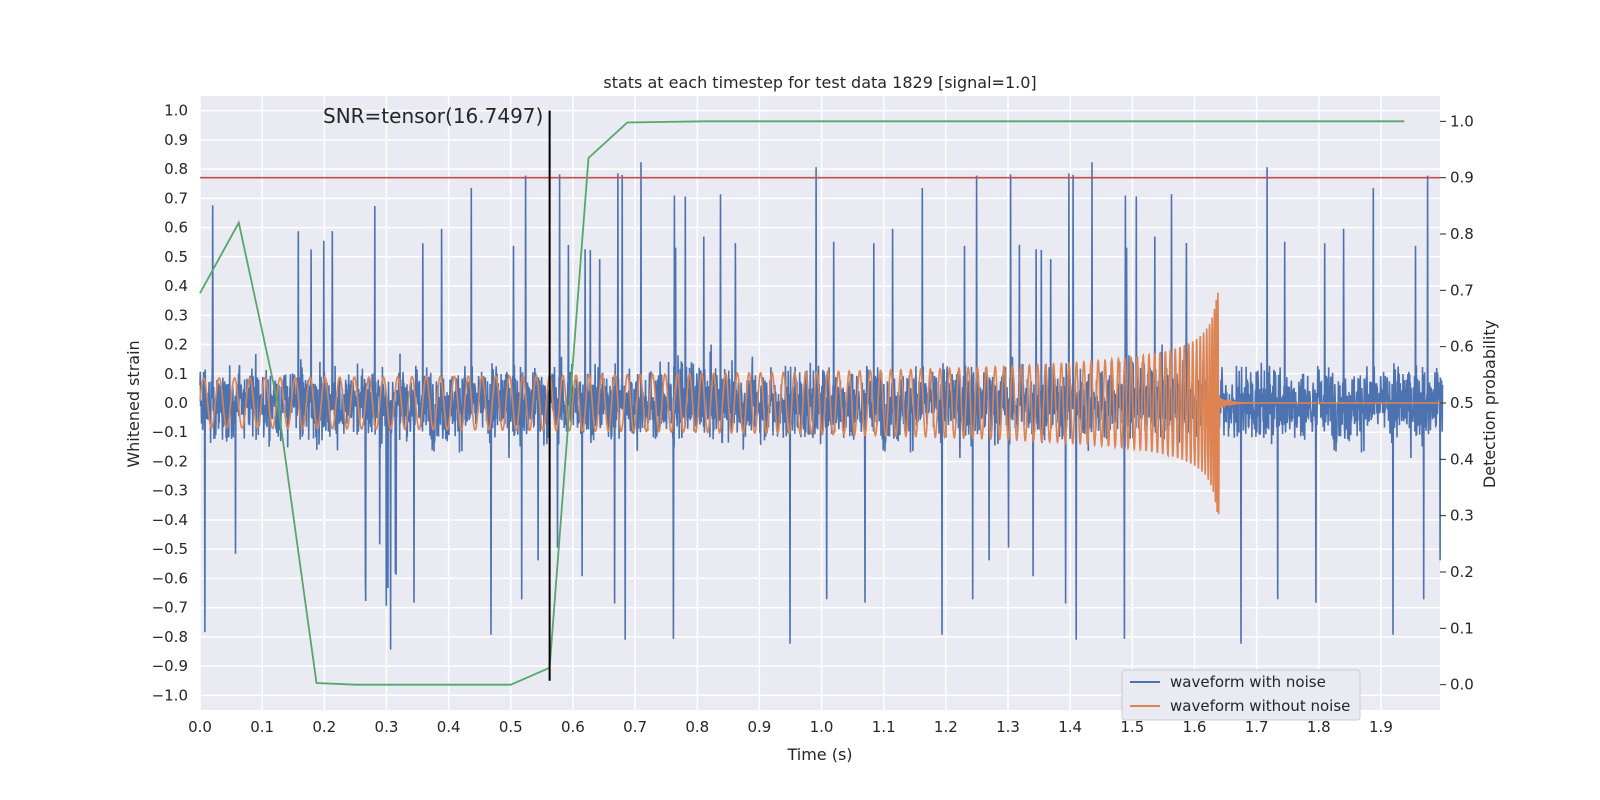 The image size is (1600, 800). Describe the element at coordinates (1260, 706) in the screenshot. I see `legend-label-clean: waveform without noise` at that location.